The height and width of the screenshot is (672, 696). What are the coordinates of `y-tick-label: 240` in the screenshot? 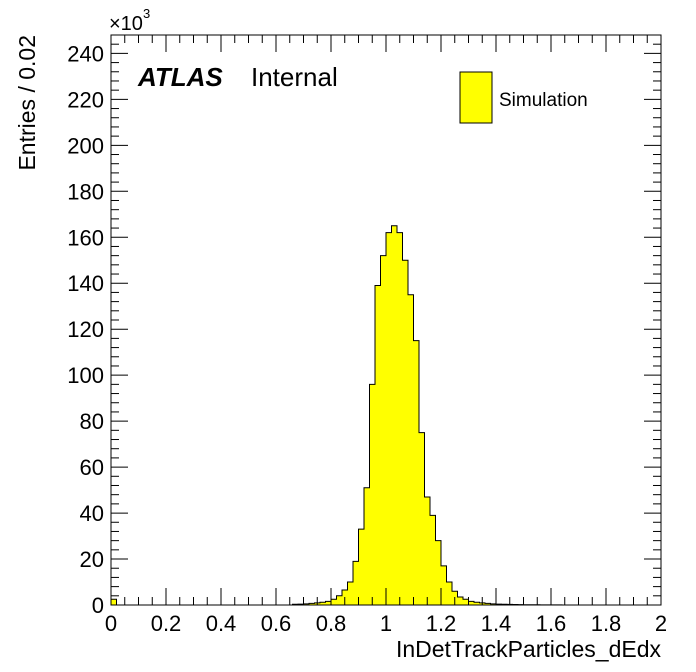 It's located at (85, 53).